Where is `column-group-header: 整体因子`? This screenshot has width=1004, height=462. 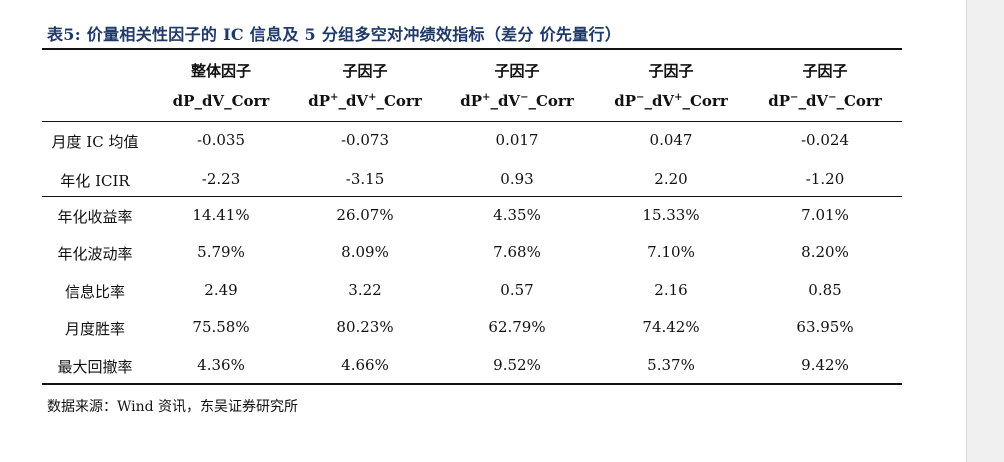
column-group-header: 整体因子 is located at coordinates (221, 71).